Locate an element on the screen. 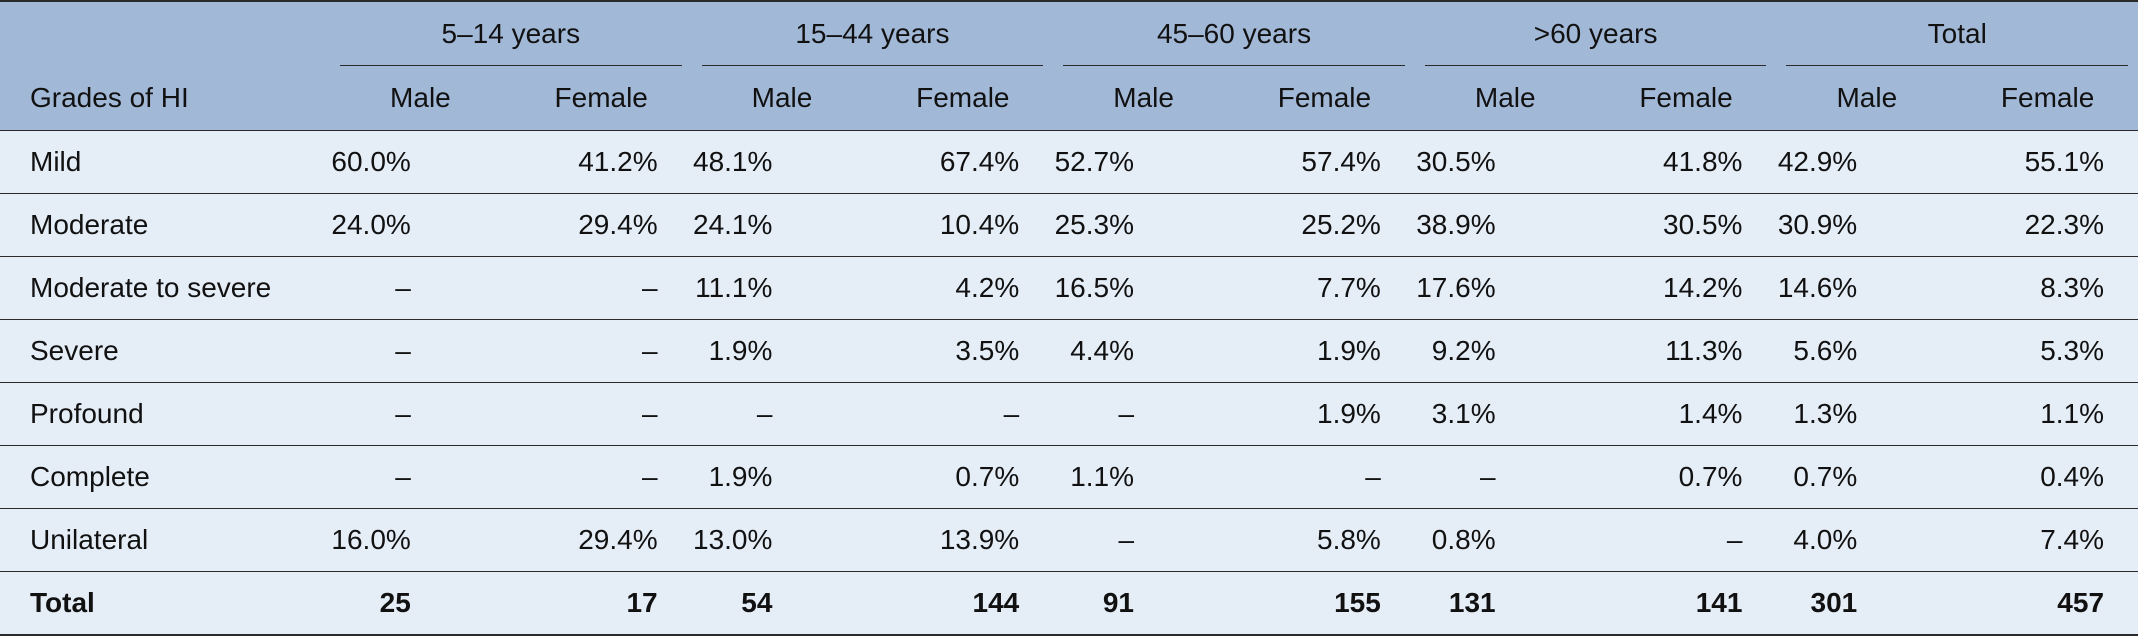 The height and width of the screenshot is (636, 2138). row-label: Moderate to severe is located at coordinates (165, 288).